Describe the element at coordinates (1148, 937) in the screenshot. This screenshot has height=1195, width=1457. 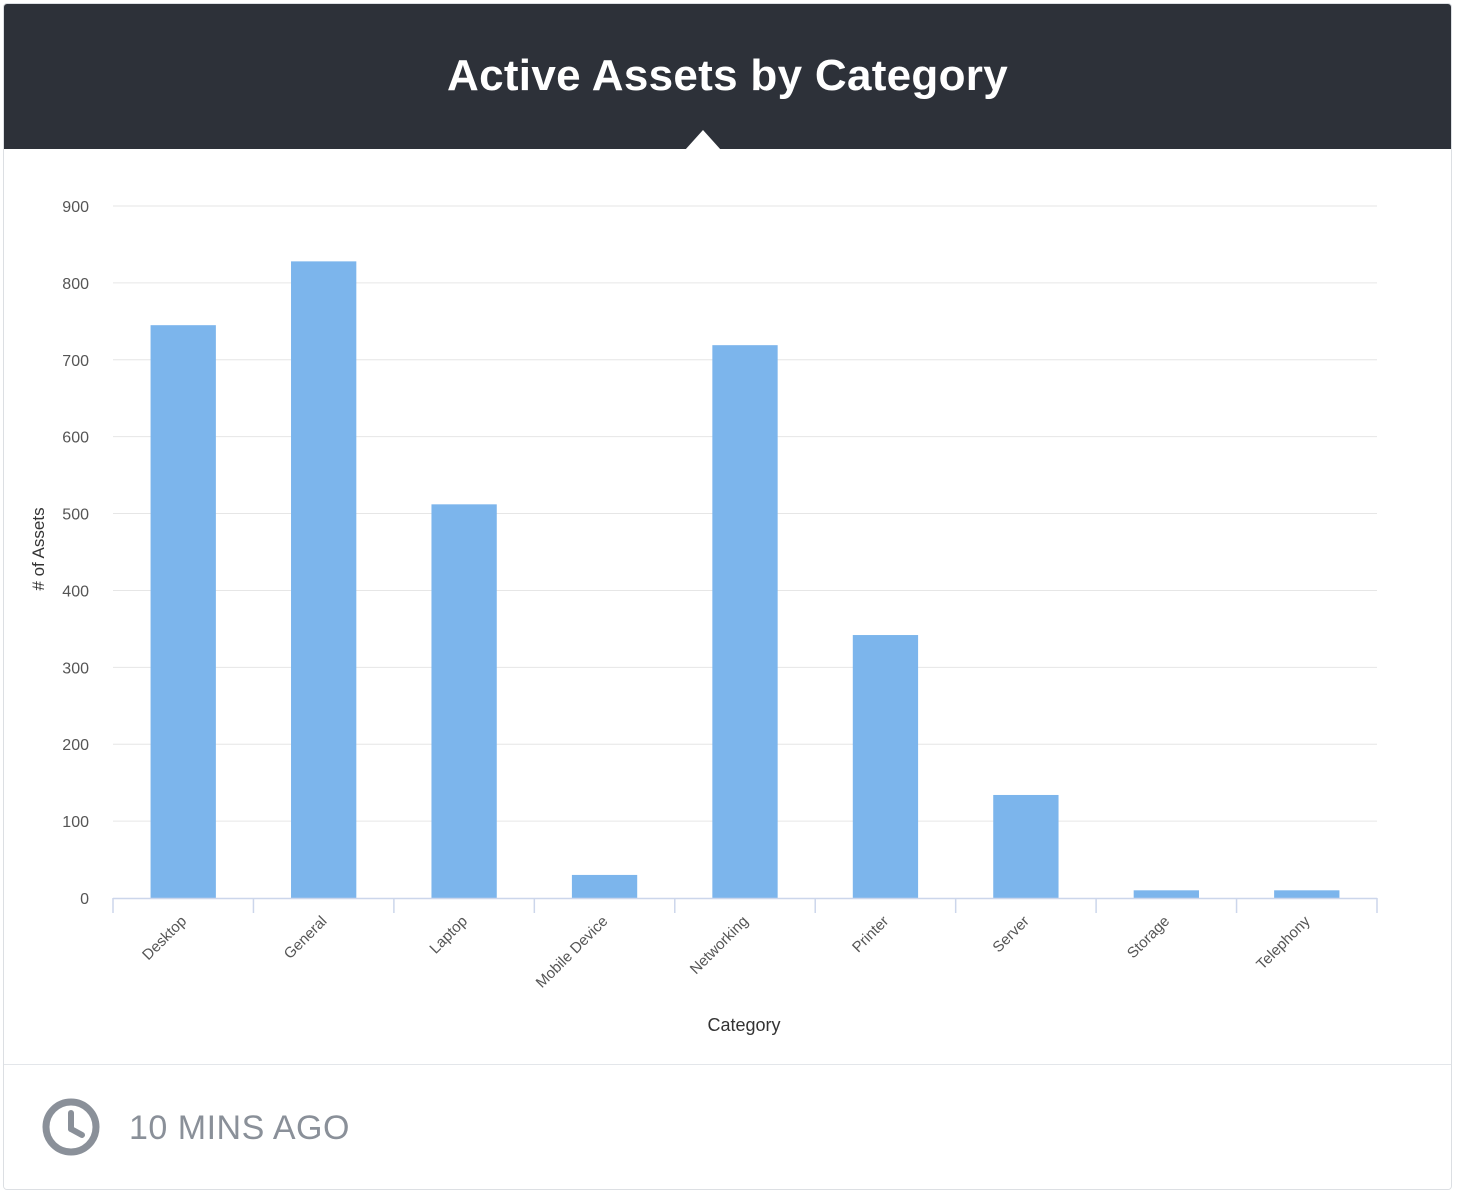
I see `x-tick-label: Storage` at that location.